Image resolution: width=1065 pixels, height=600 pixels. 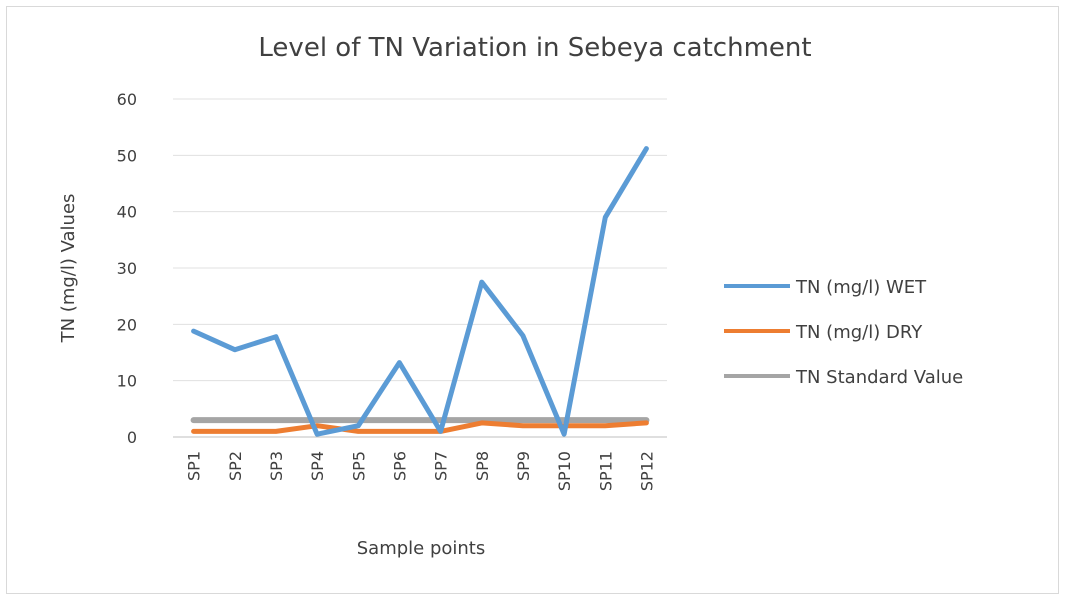 What do you see at coordinates (127, 99) in the screenshot?
I see `y-tick-label: 60` at bounding box center [127, 99].